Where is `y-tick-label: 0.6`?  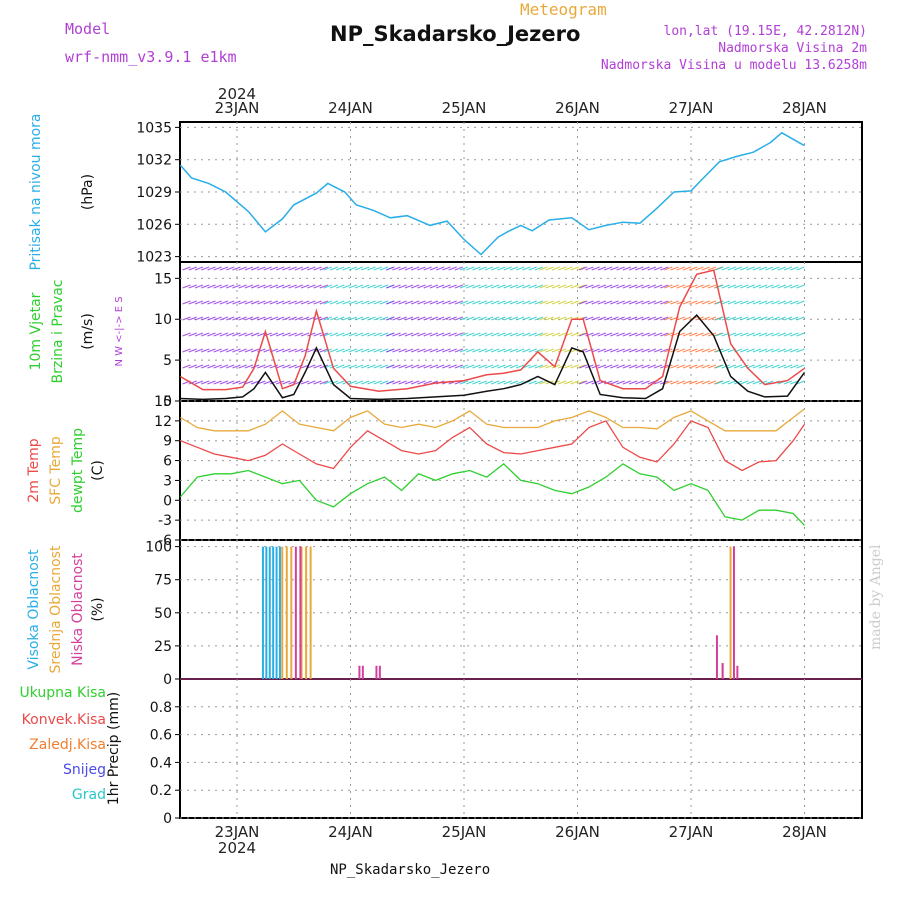 y-tick-label: 0.6 is located at coordinates (161, 736).